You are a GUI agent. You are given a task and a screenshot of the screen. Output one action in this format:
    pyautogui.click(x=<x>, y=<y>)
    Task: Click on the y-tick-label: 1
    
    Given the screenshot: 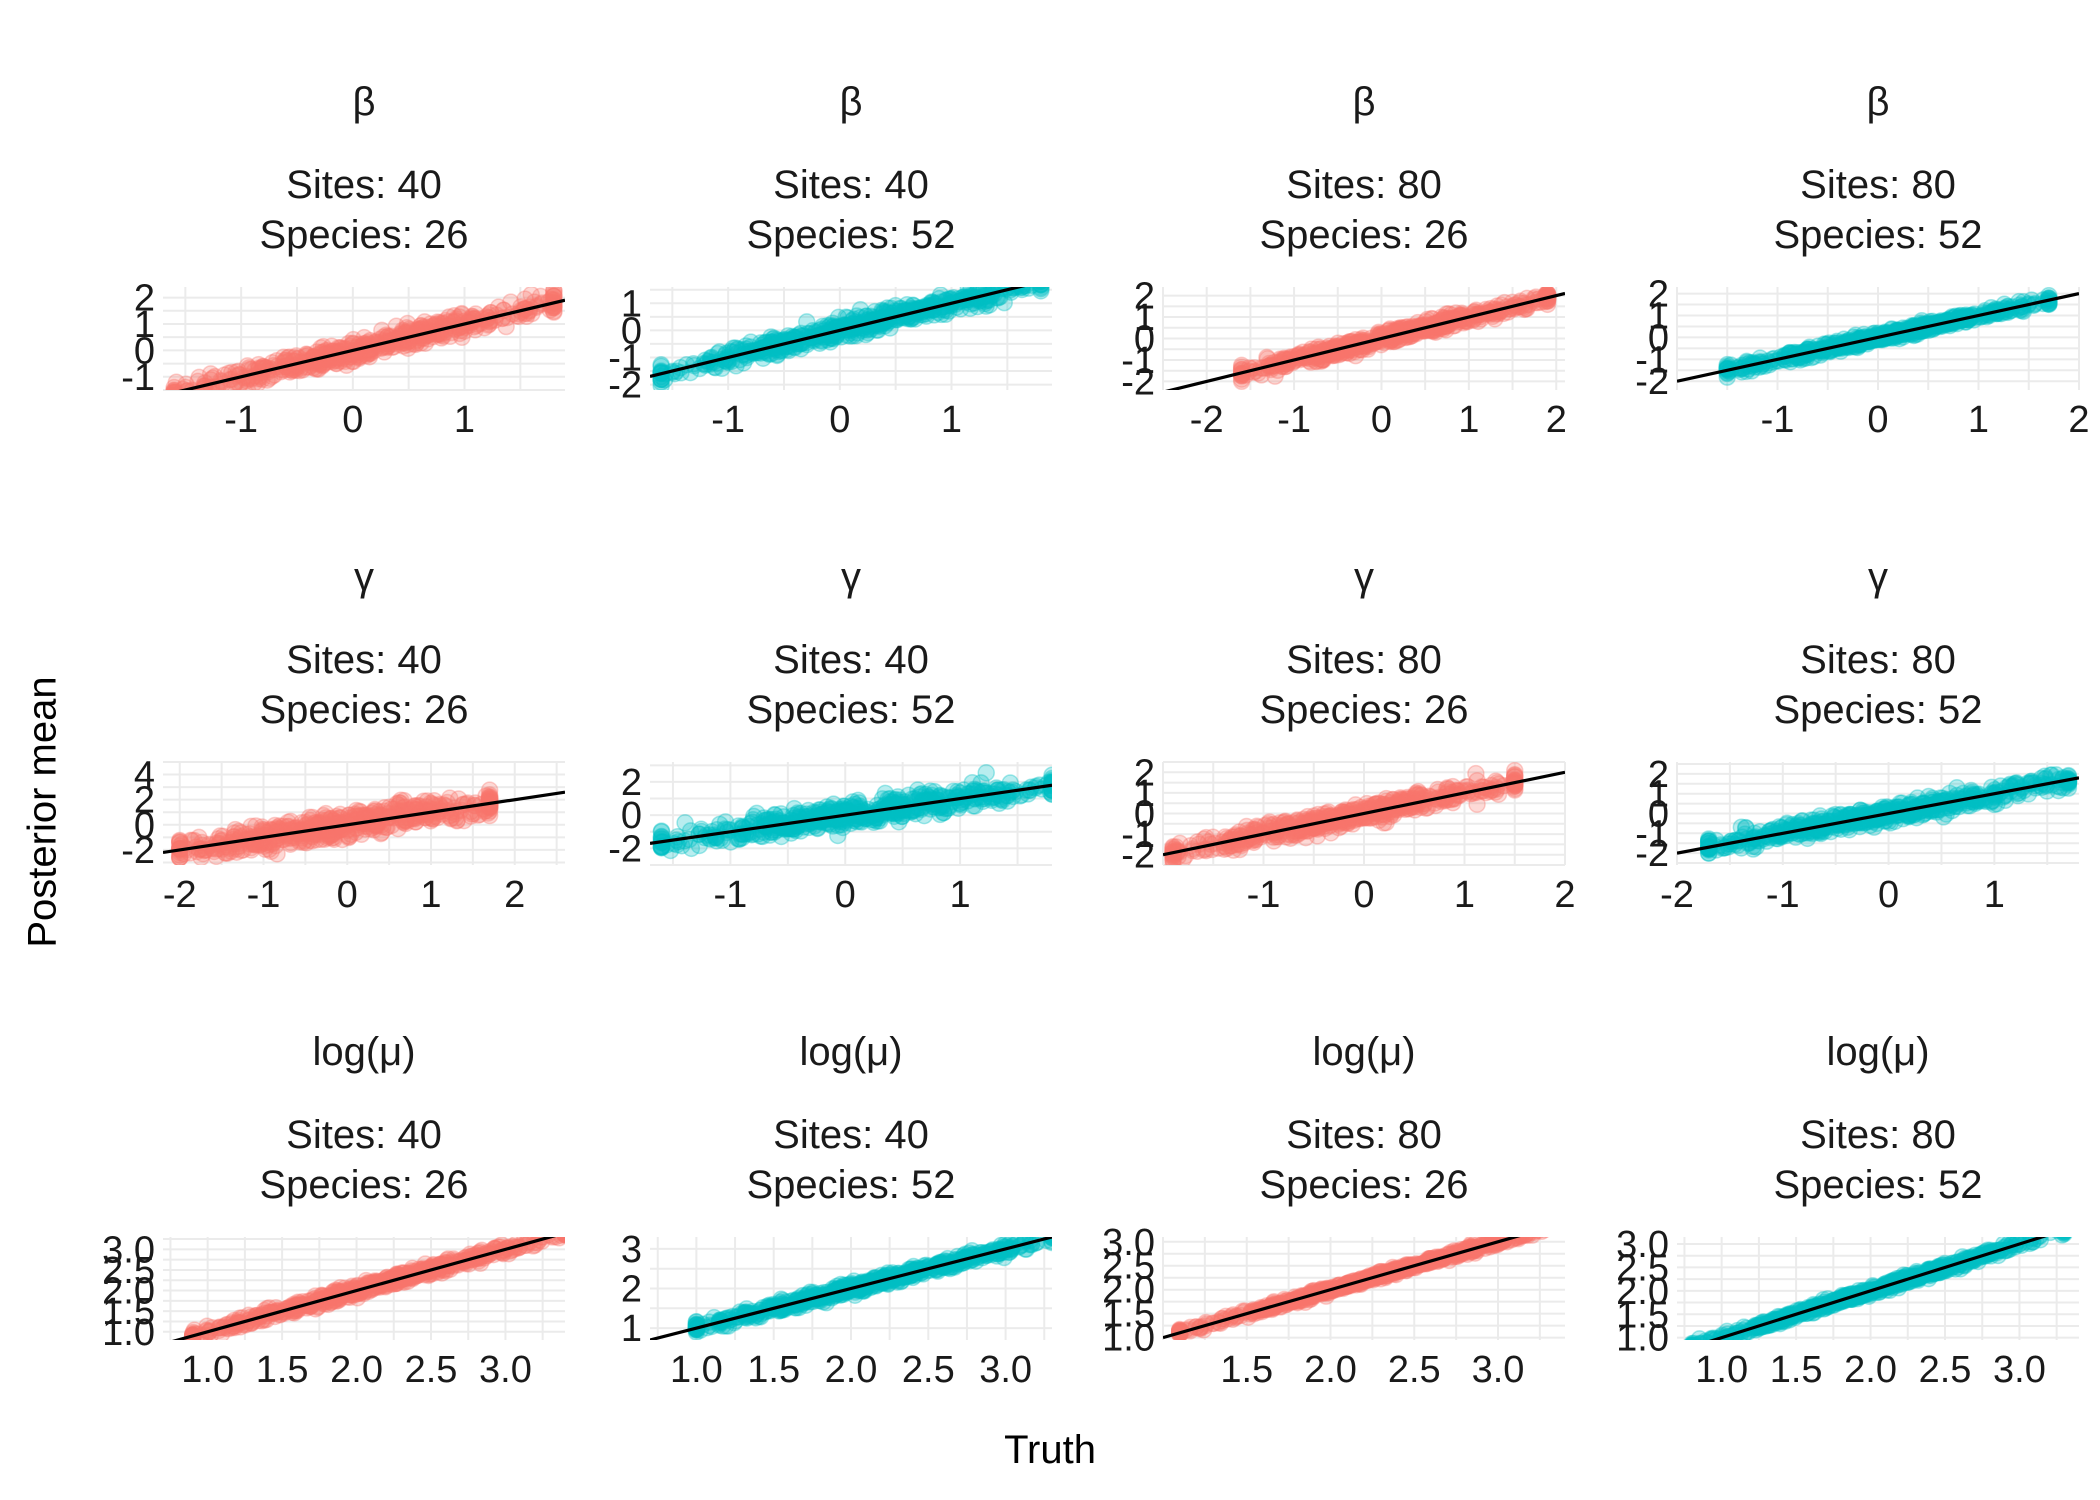 What is the action you would take?
    pyautogui.click(x=631, y=304)
    